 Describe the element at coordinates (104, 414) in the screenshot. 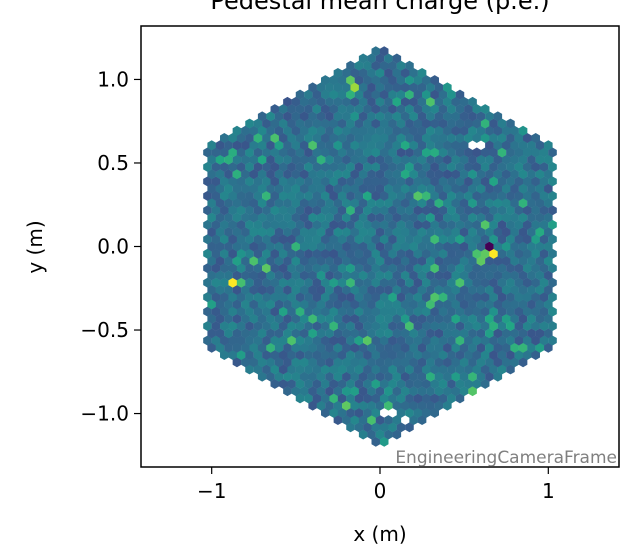

I see `y-tick-label: −1.0` at that location.